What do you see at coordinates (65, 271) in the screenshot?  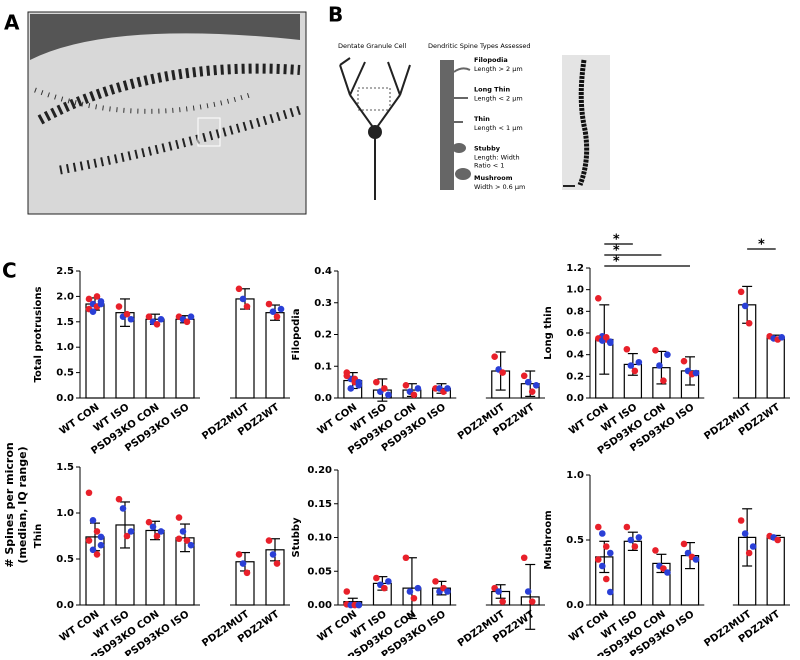 I see `y-tick-label: 2.5` at bounding box center [65, 271].